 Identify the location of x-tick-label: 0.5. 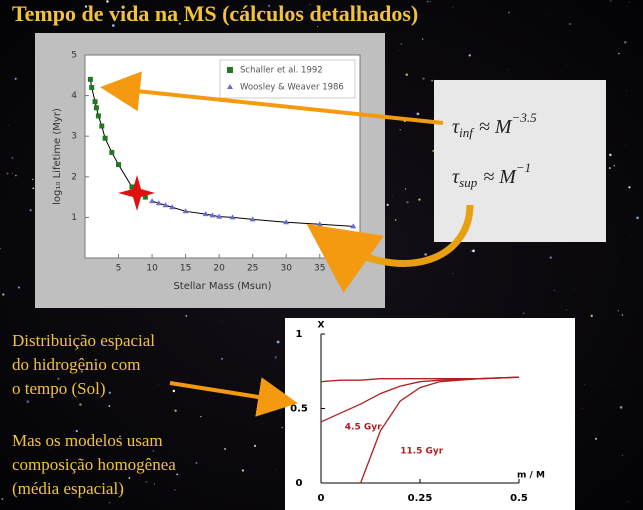
(519, 498).